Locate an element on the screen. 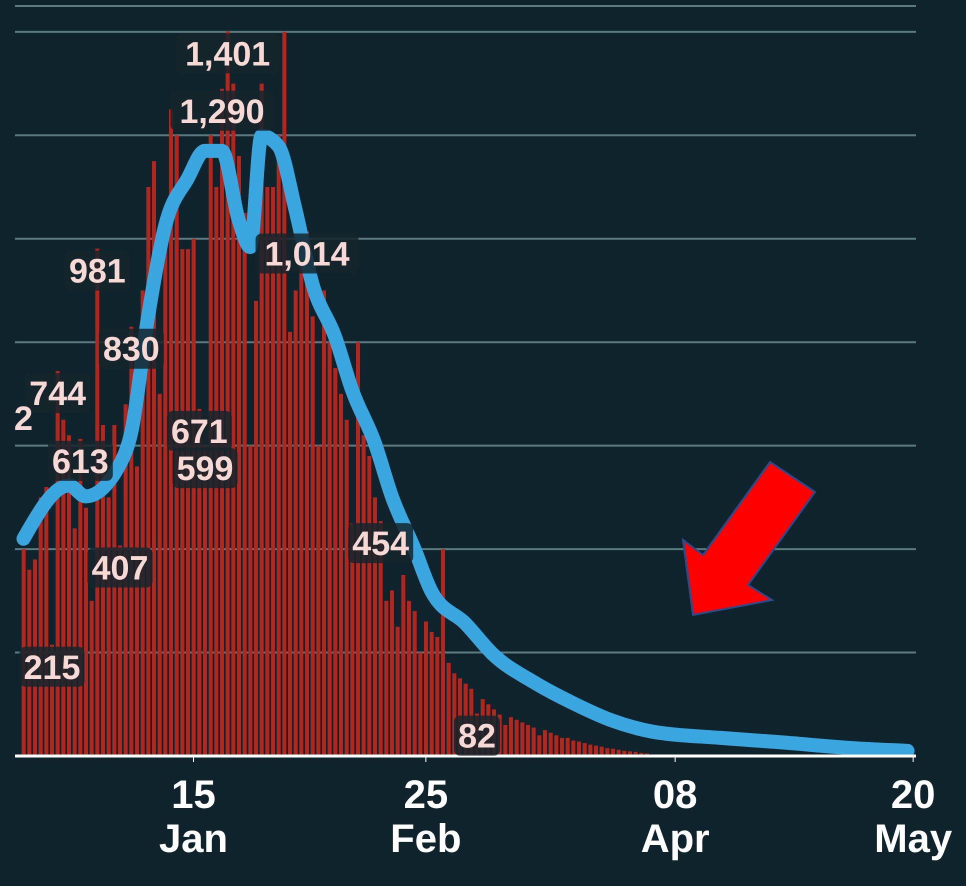  x-tick-label: 08 Apr is located at coordinates (675, 817).